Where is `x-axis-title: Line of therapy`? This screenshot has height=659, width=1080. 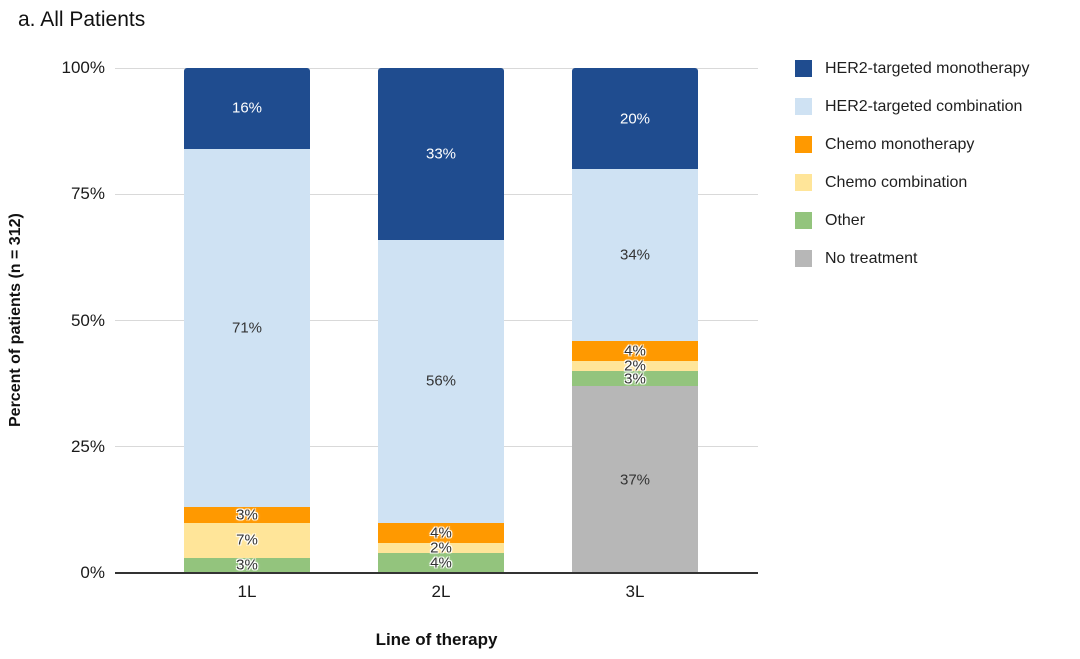
x-axis-title: Line of therapy is located at coordinates (436, 639).